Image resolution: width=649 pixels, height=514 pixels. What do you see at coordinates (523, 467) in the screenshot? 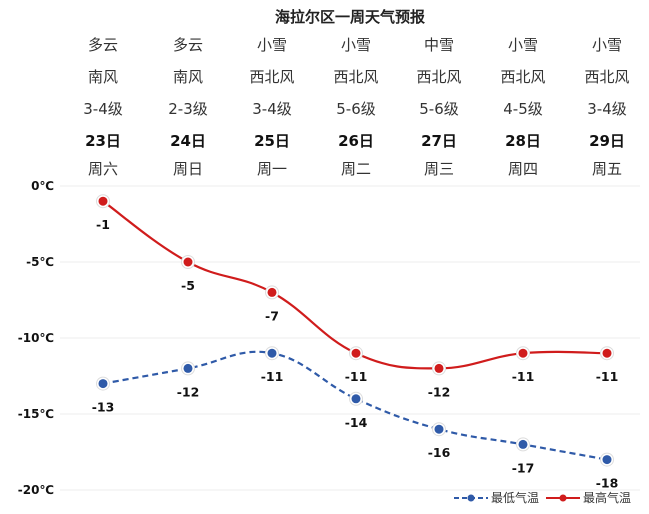
I see `data-label: -17` at bounding box center [523, 467].